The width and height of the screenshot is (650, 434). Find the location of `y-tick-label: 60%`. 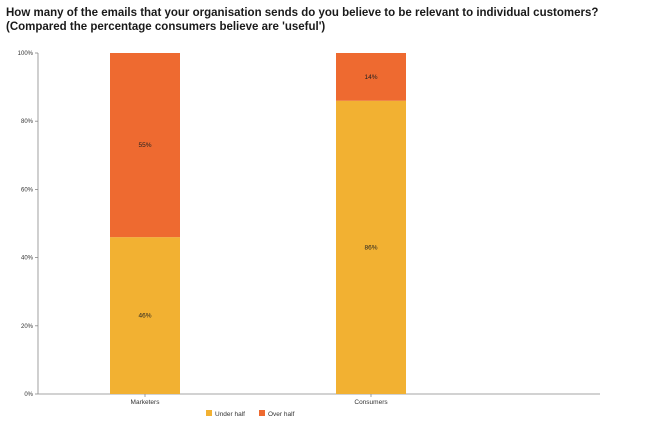

y-tick-label: 60% is located at coordinates (27, 190).